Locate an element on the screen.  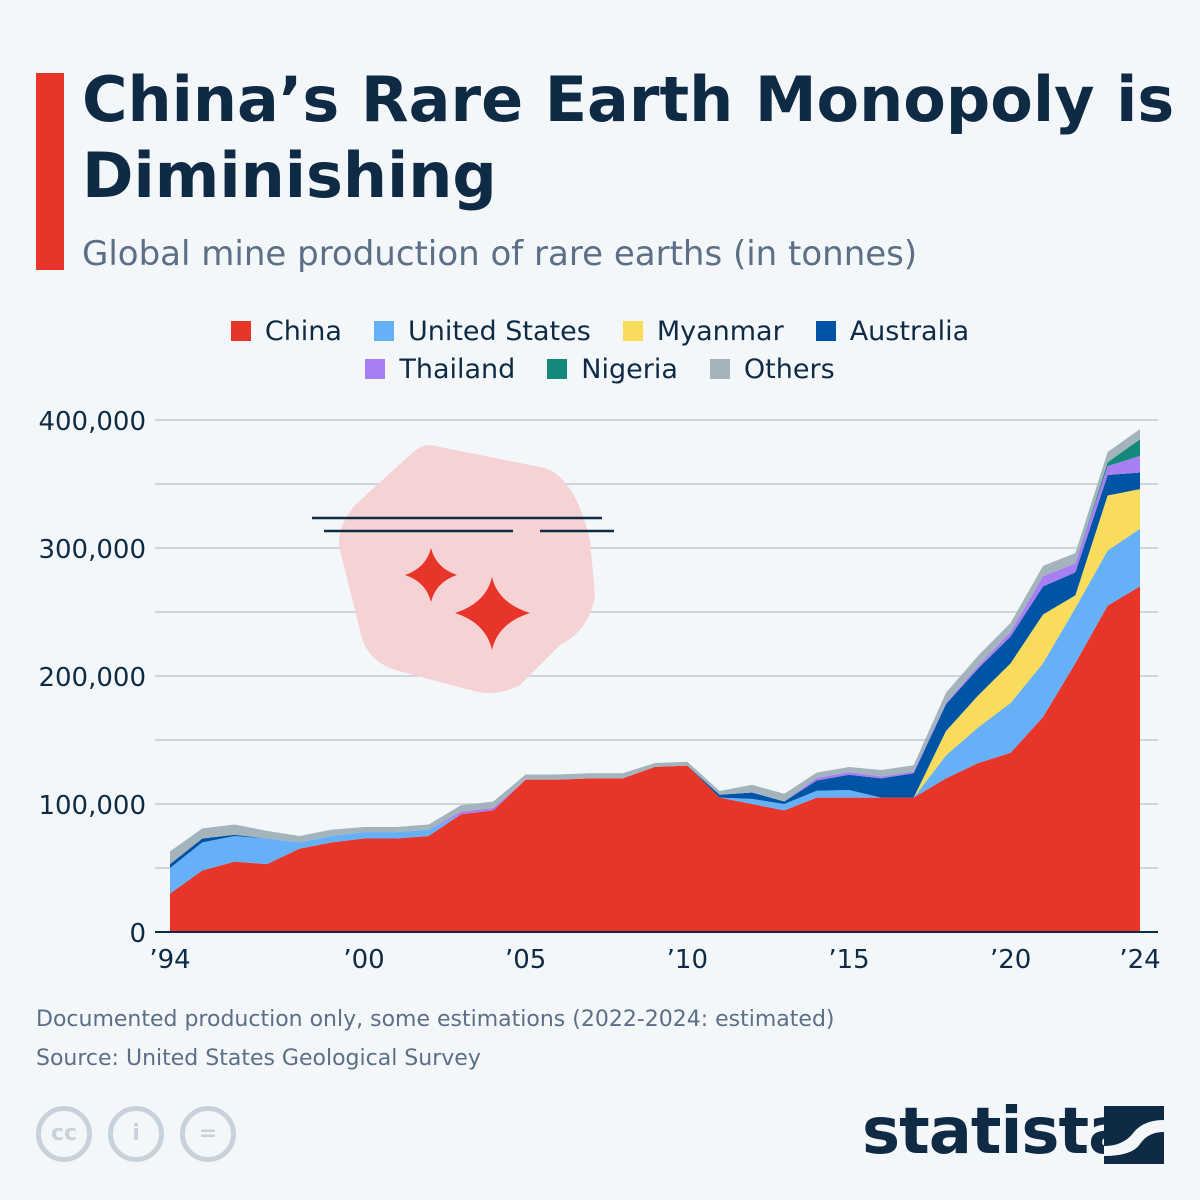
legend-label: Myanmar is located at coordinates (720, 331).